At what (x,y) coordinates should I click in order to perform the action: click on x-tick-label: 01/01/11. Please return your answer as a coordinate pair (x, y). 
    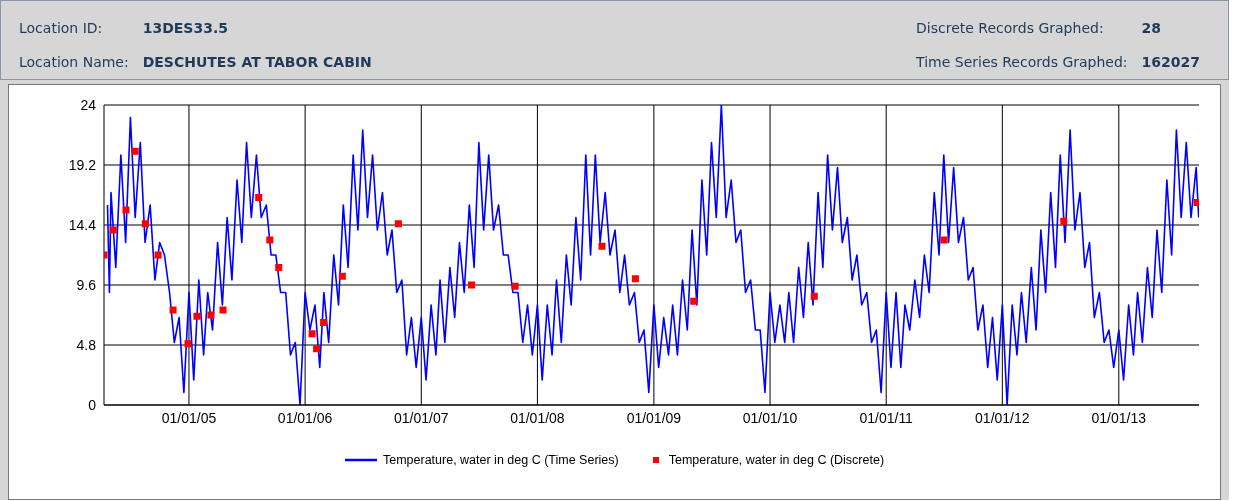
    Looking at the image, I should click on (886, 417).